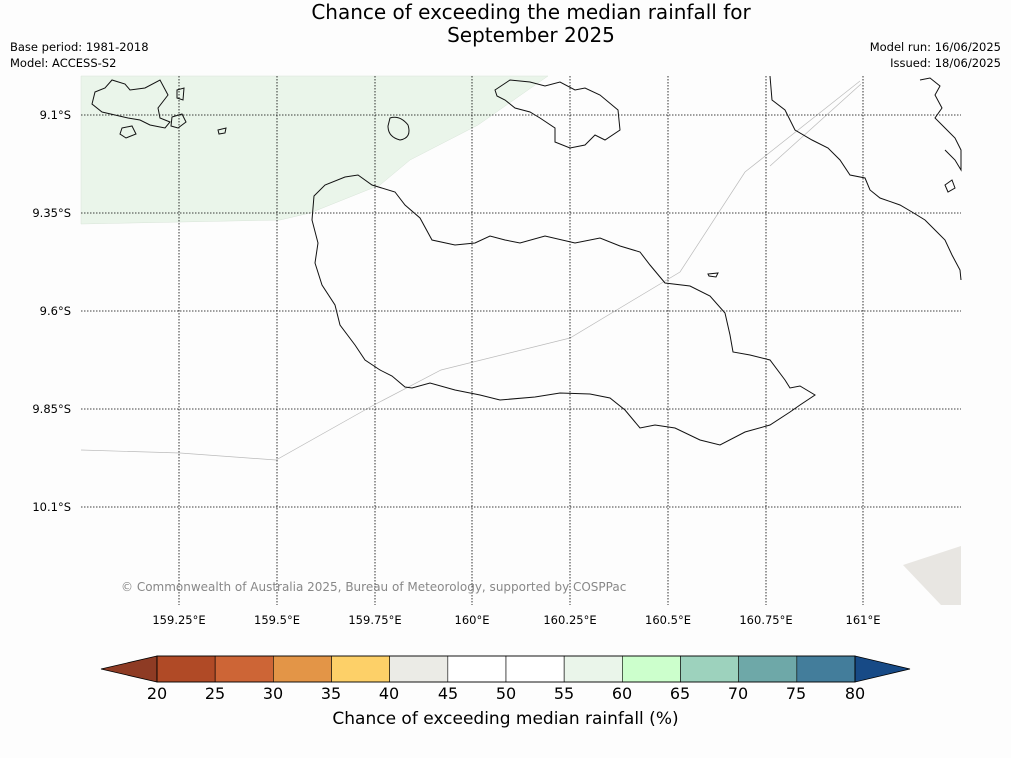  What do you see at coordinates (63, 63) in the screenshot?
I see `model-name: Model: ACCESS-S2` at bounding box center [63, 63].